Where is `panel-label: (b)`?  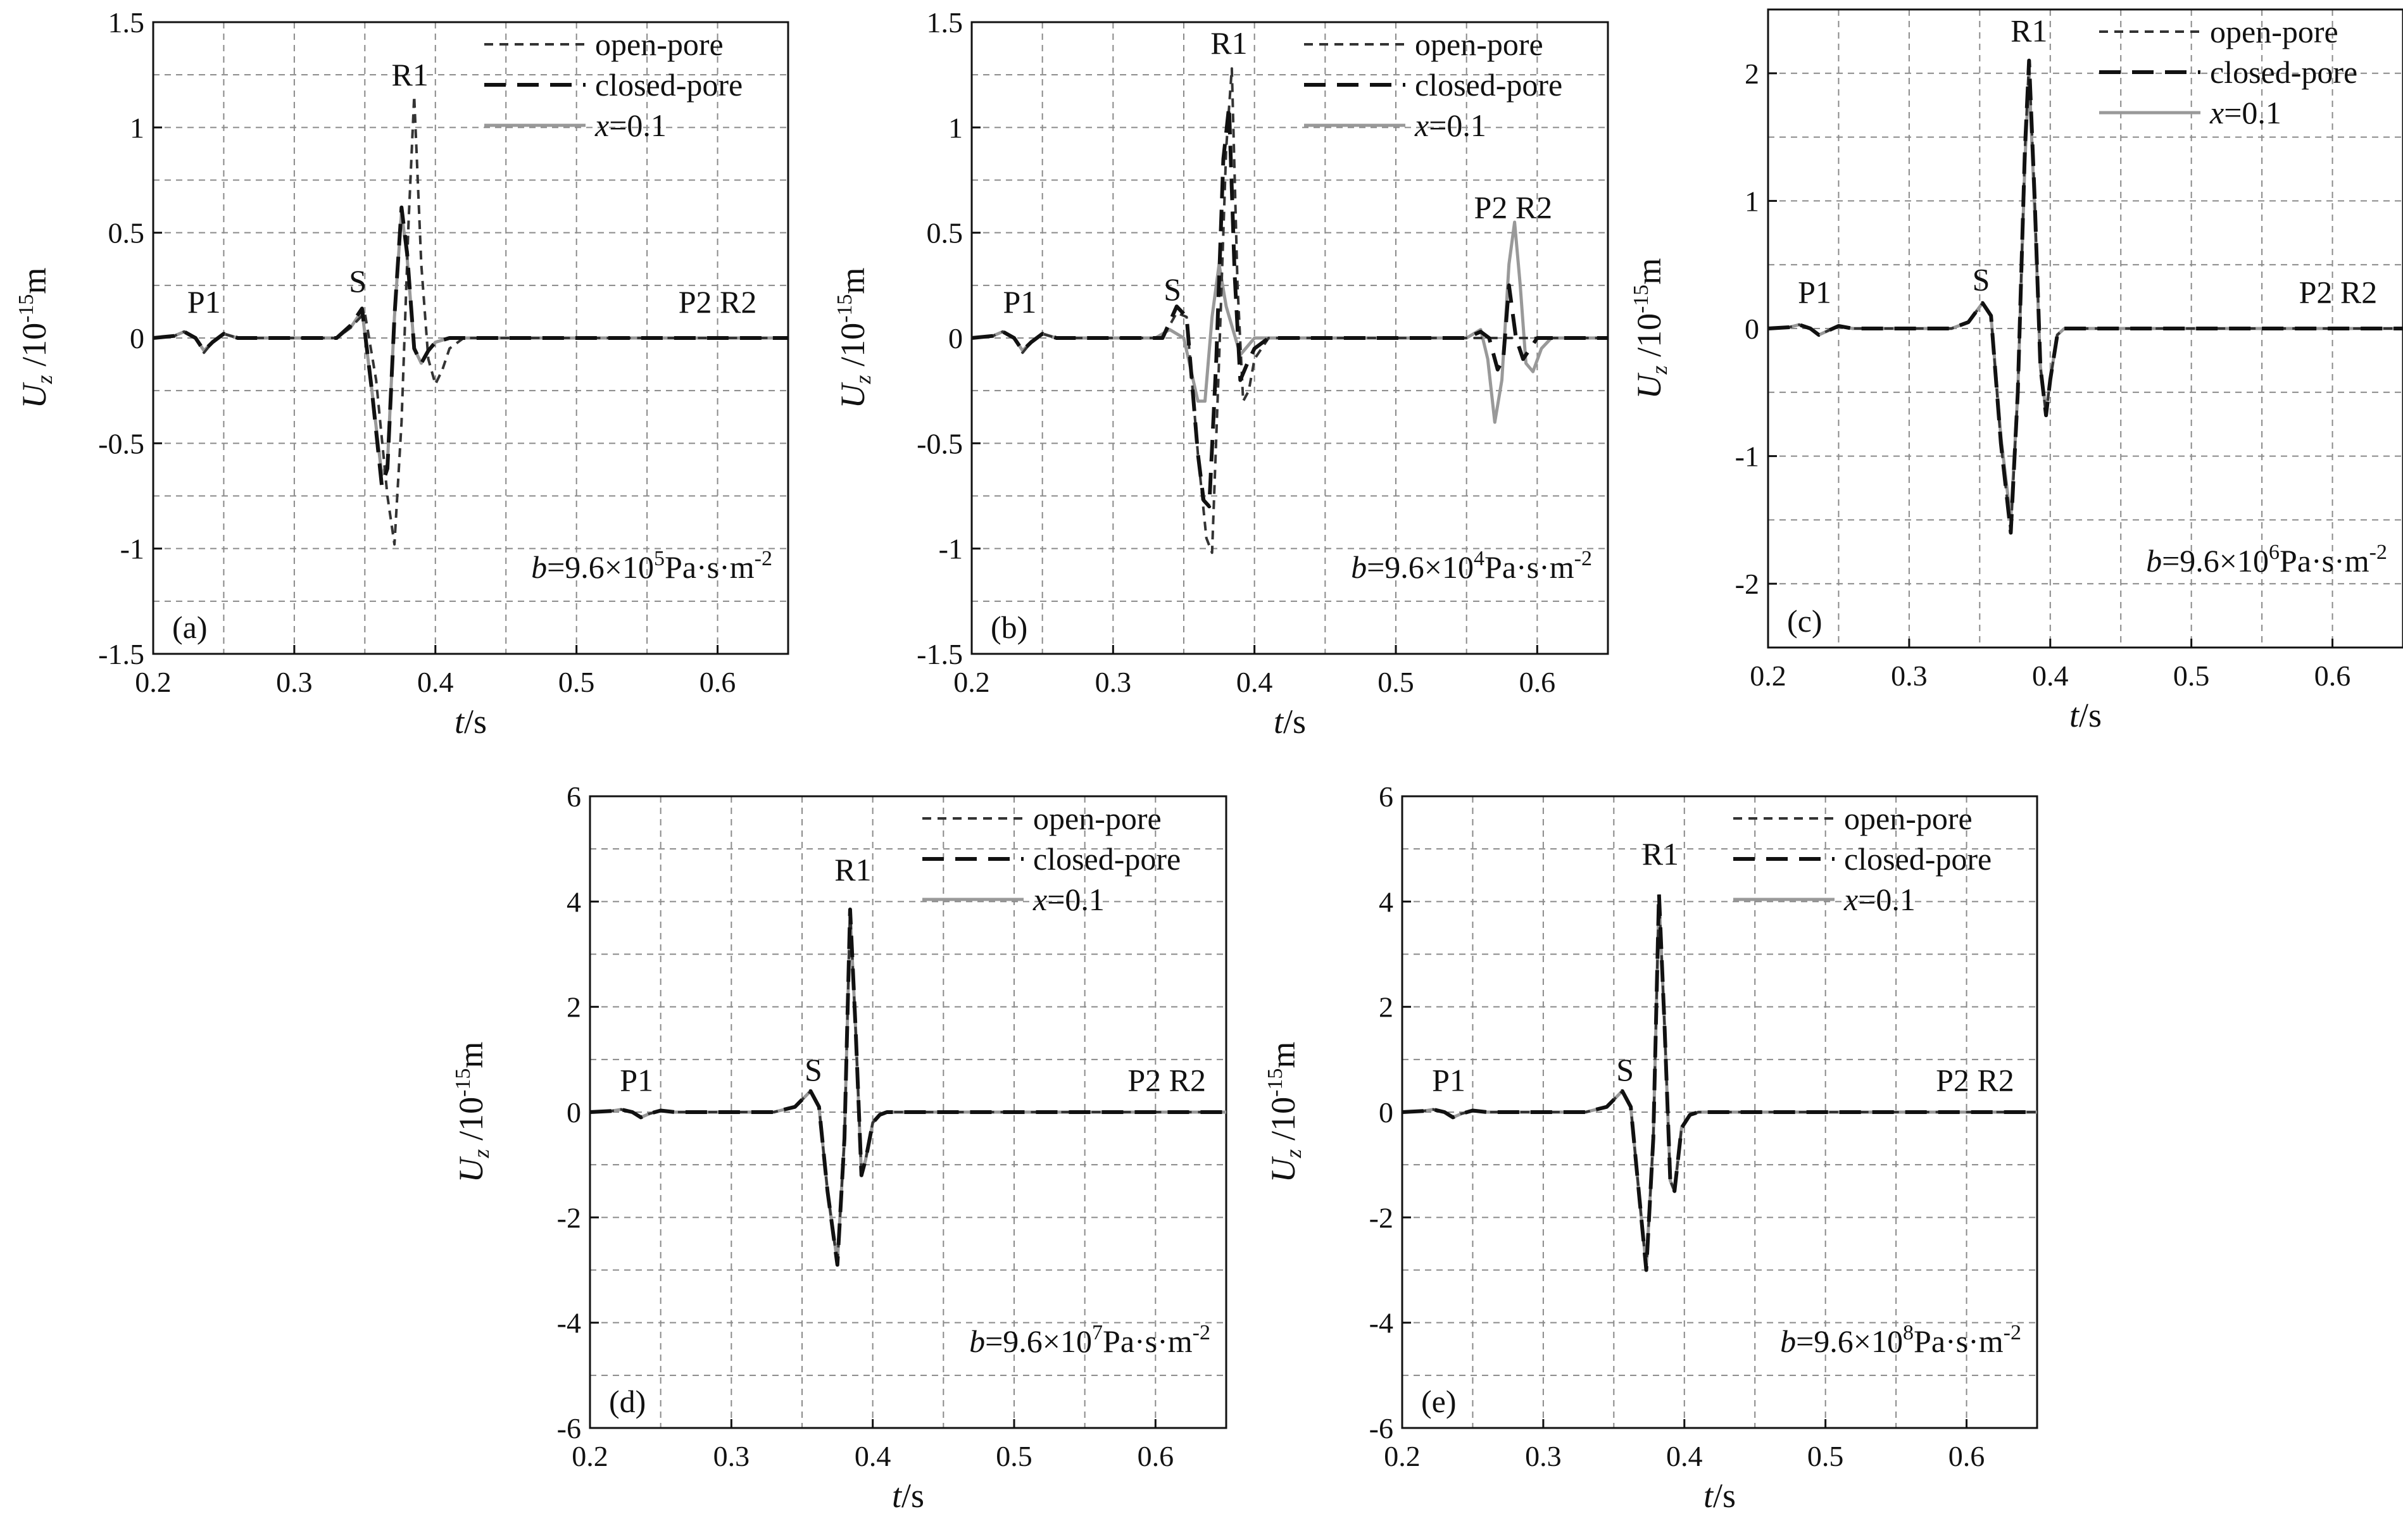 panel-label: (b) is located at coordinates (1009, 627).